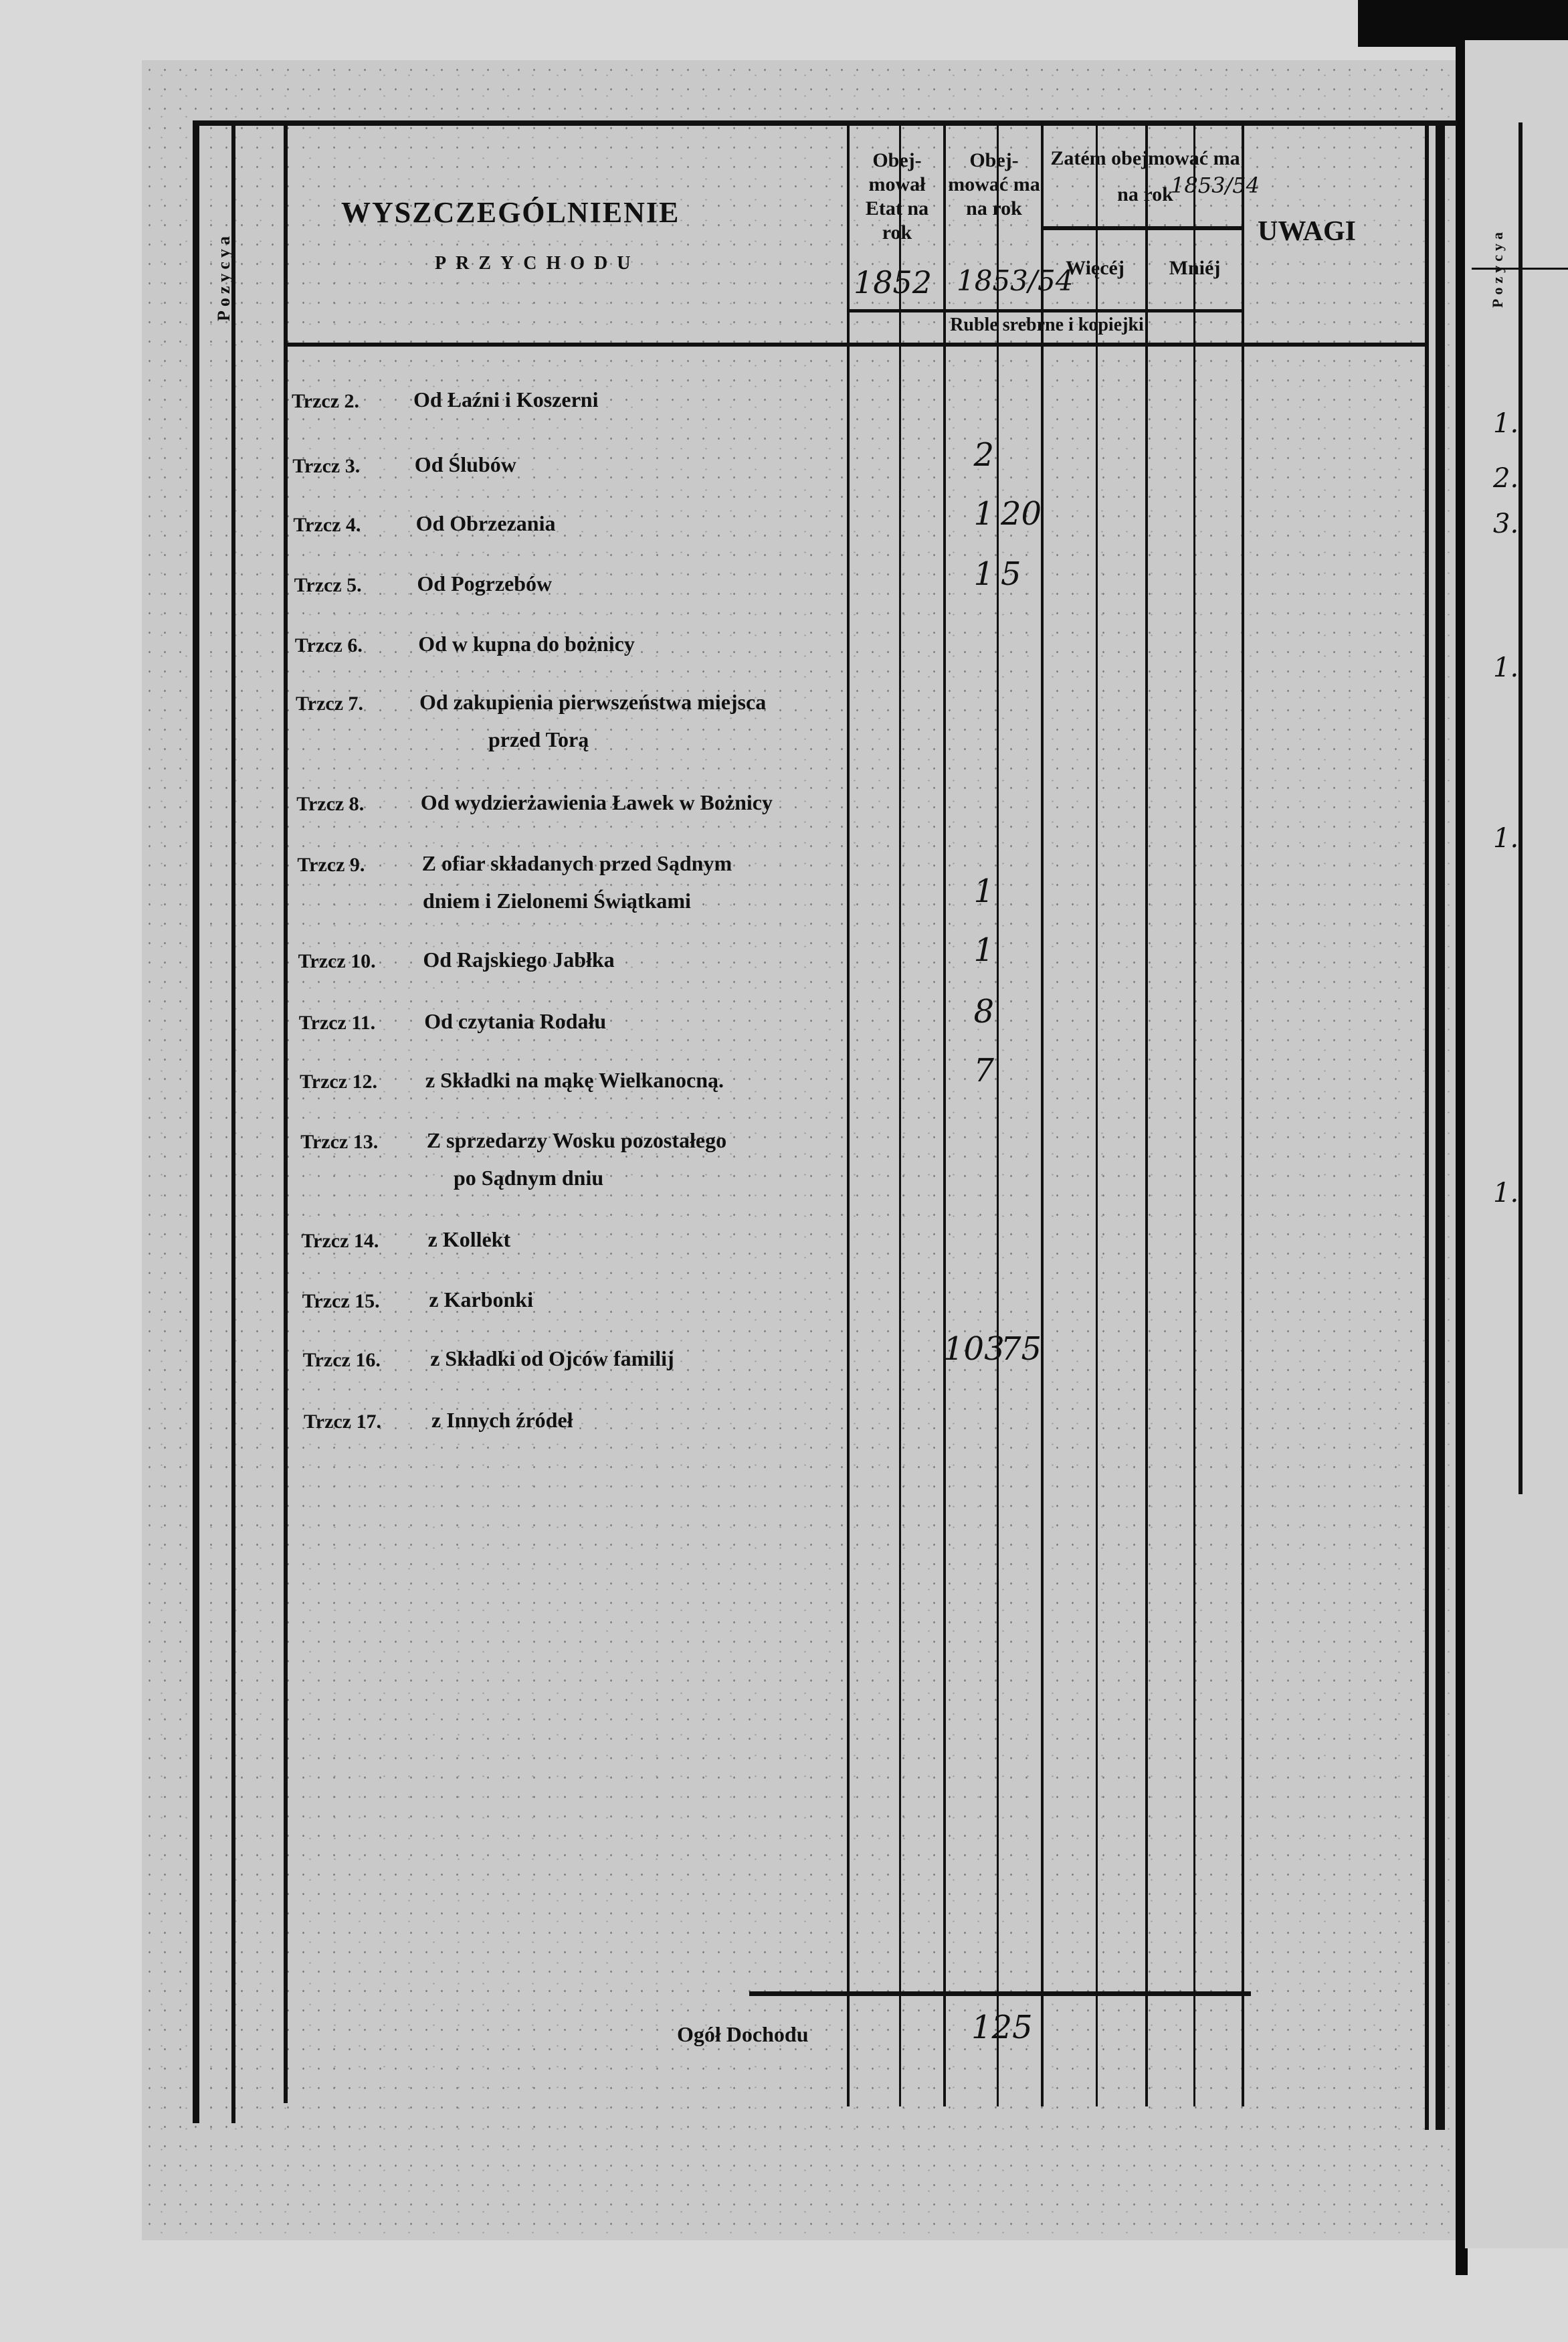 Image resolution: width=1568 pixels, height=2342 pixels. What do you see at coordinates (343, 1422) in the screenshot?
I see `row-number: Trzcz 17.` at bounding box center [343, 1422].